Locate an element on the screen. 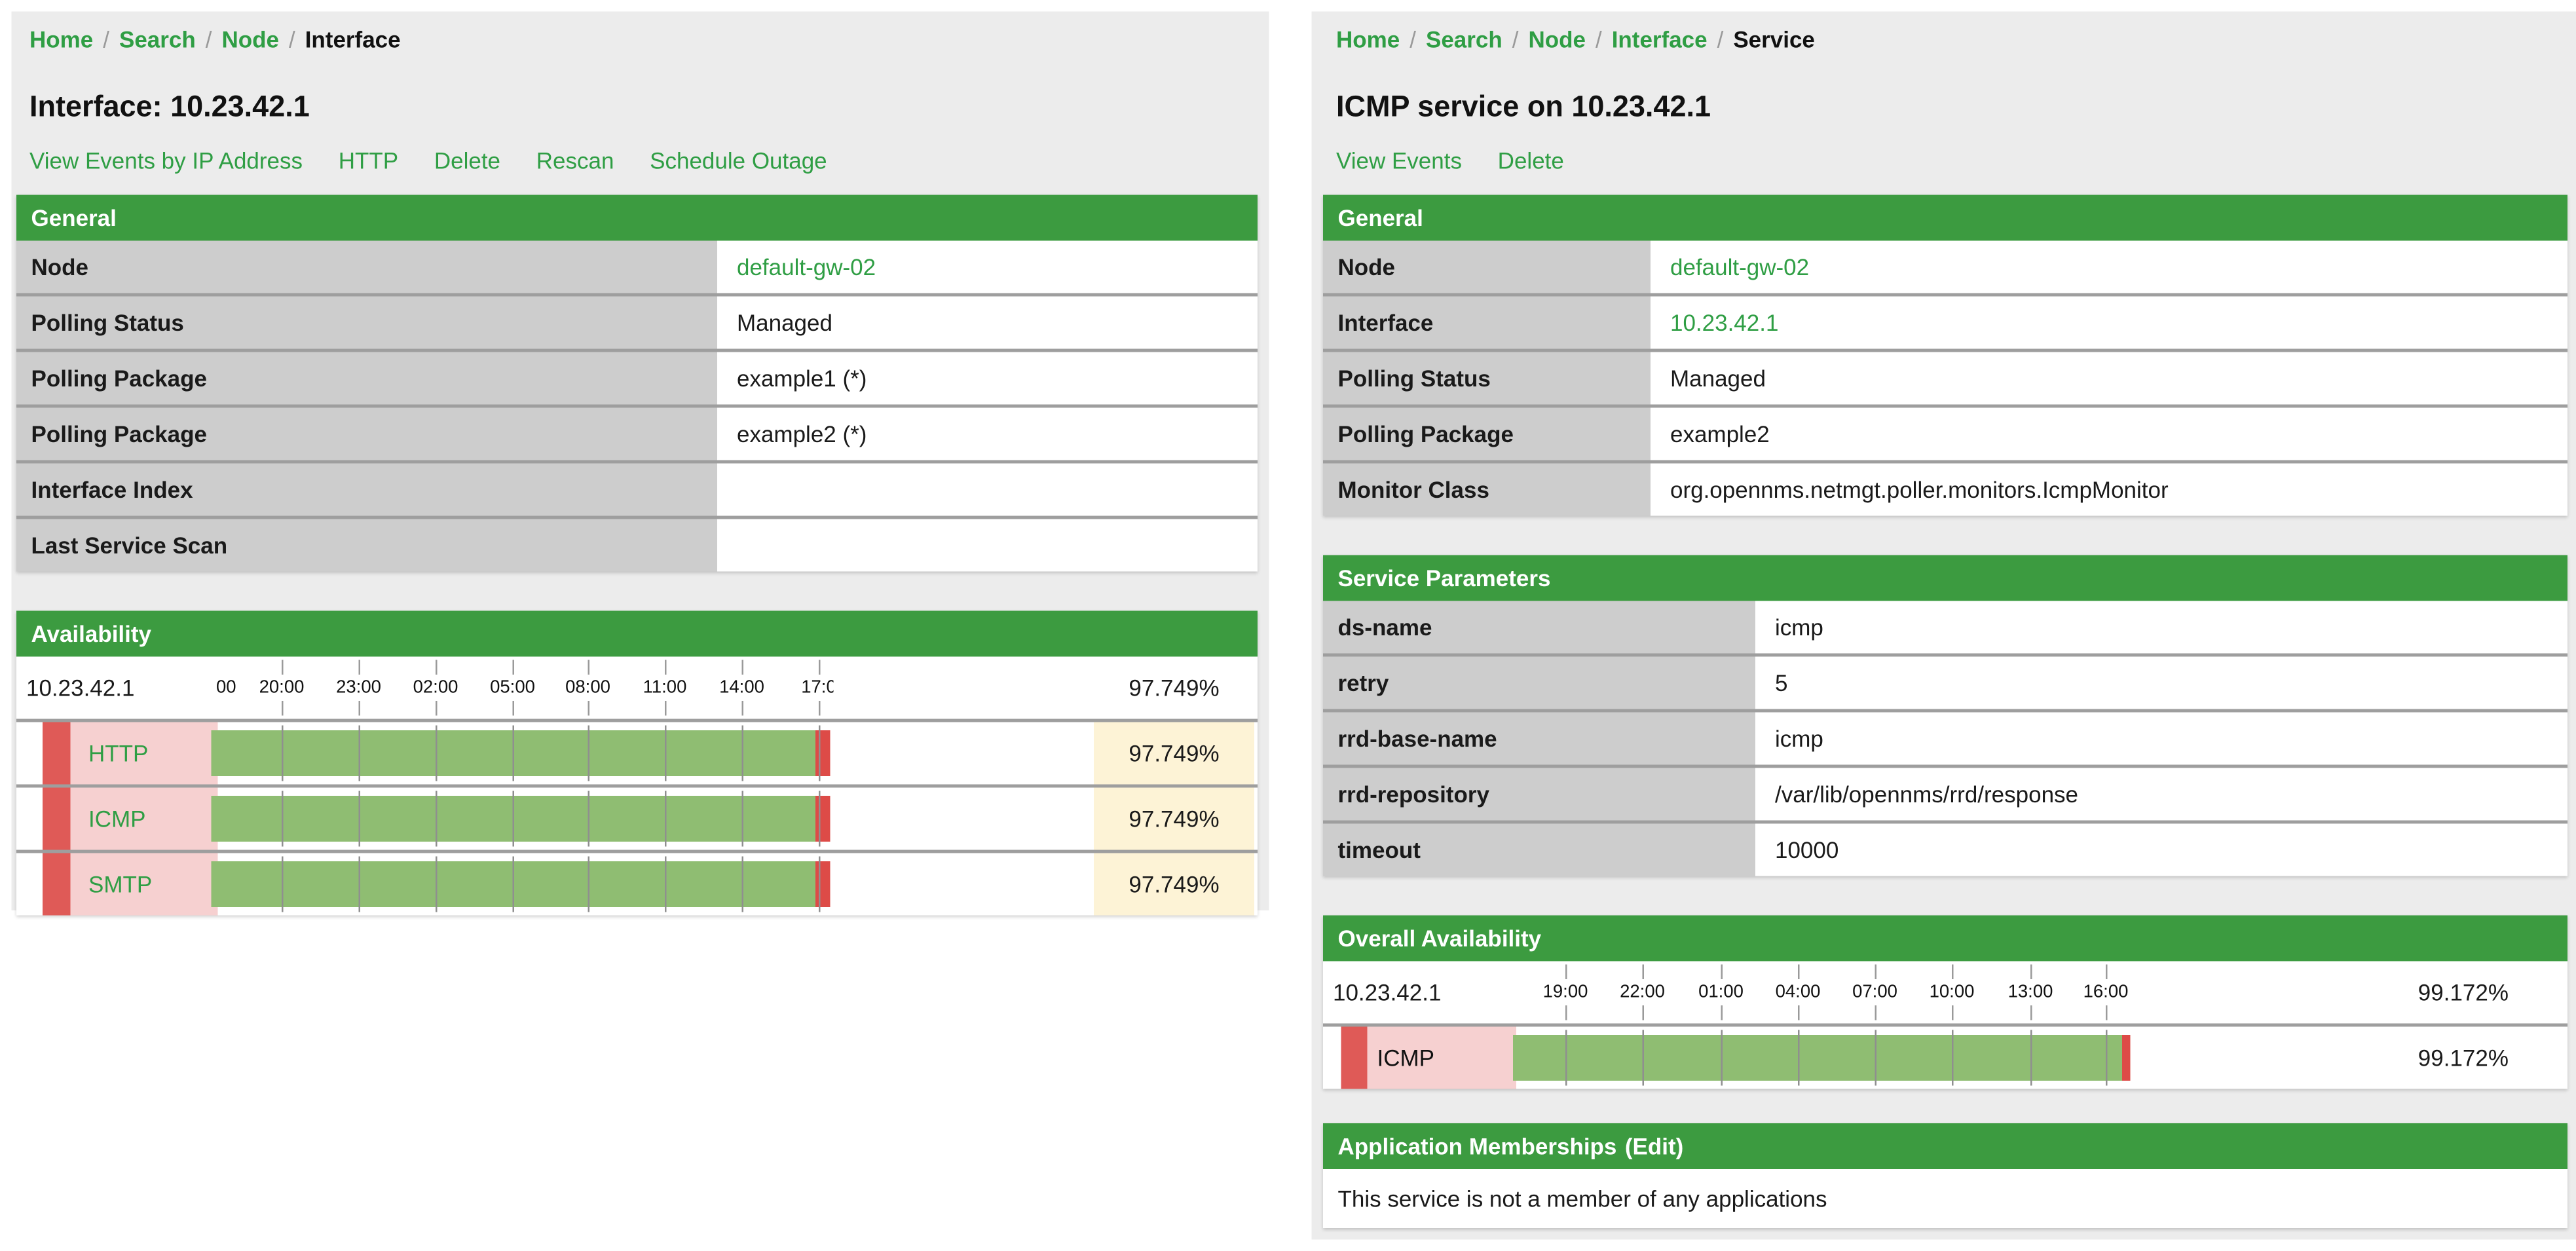  row-label: Interface Index is located at coordinates (368, 490).